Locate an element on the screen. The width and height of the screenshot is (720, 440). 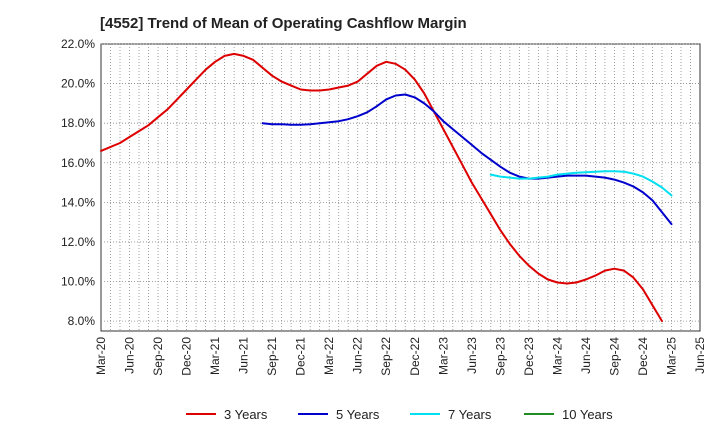
x-tick-label: Mar-22 is located at coordinates (329, 356).